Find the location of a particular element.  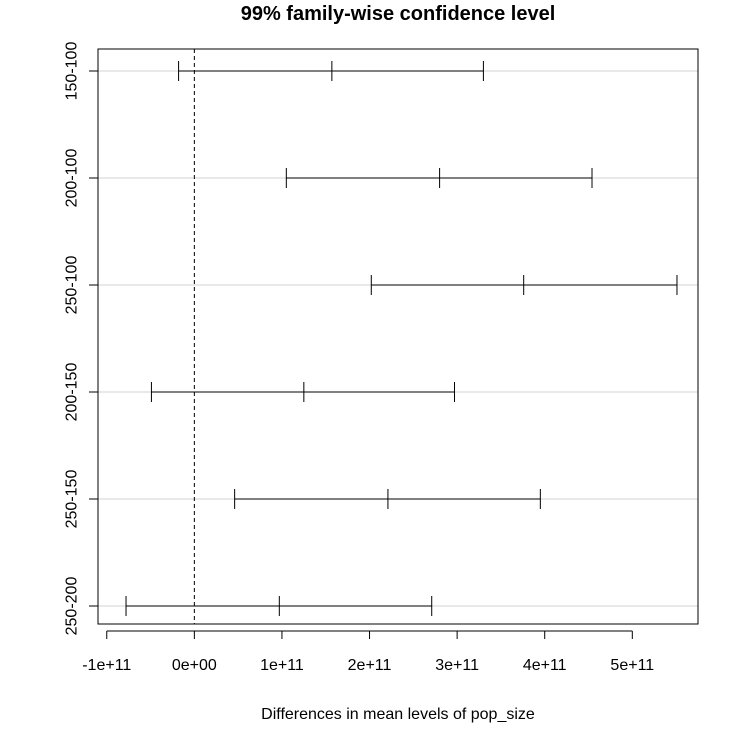

y-tick-label: 200-150 is located at coordinates (72, 392).